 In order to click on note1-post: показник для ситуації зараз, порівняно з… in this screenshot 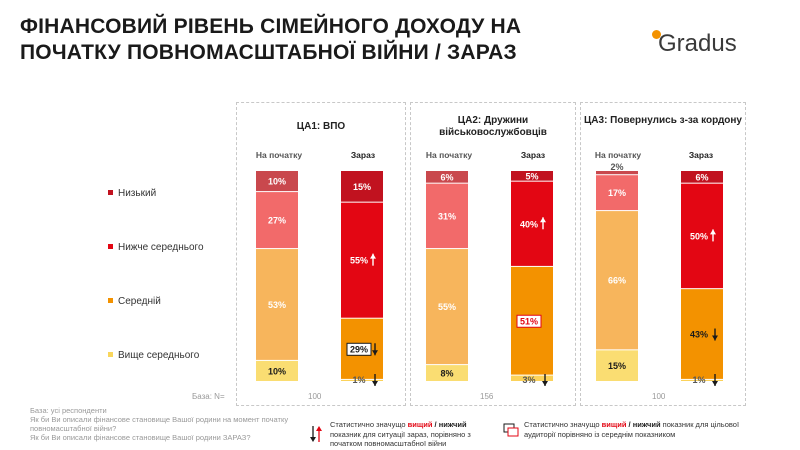, I will do `click(400, 439)`.